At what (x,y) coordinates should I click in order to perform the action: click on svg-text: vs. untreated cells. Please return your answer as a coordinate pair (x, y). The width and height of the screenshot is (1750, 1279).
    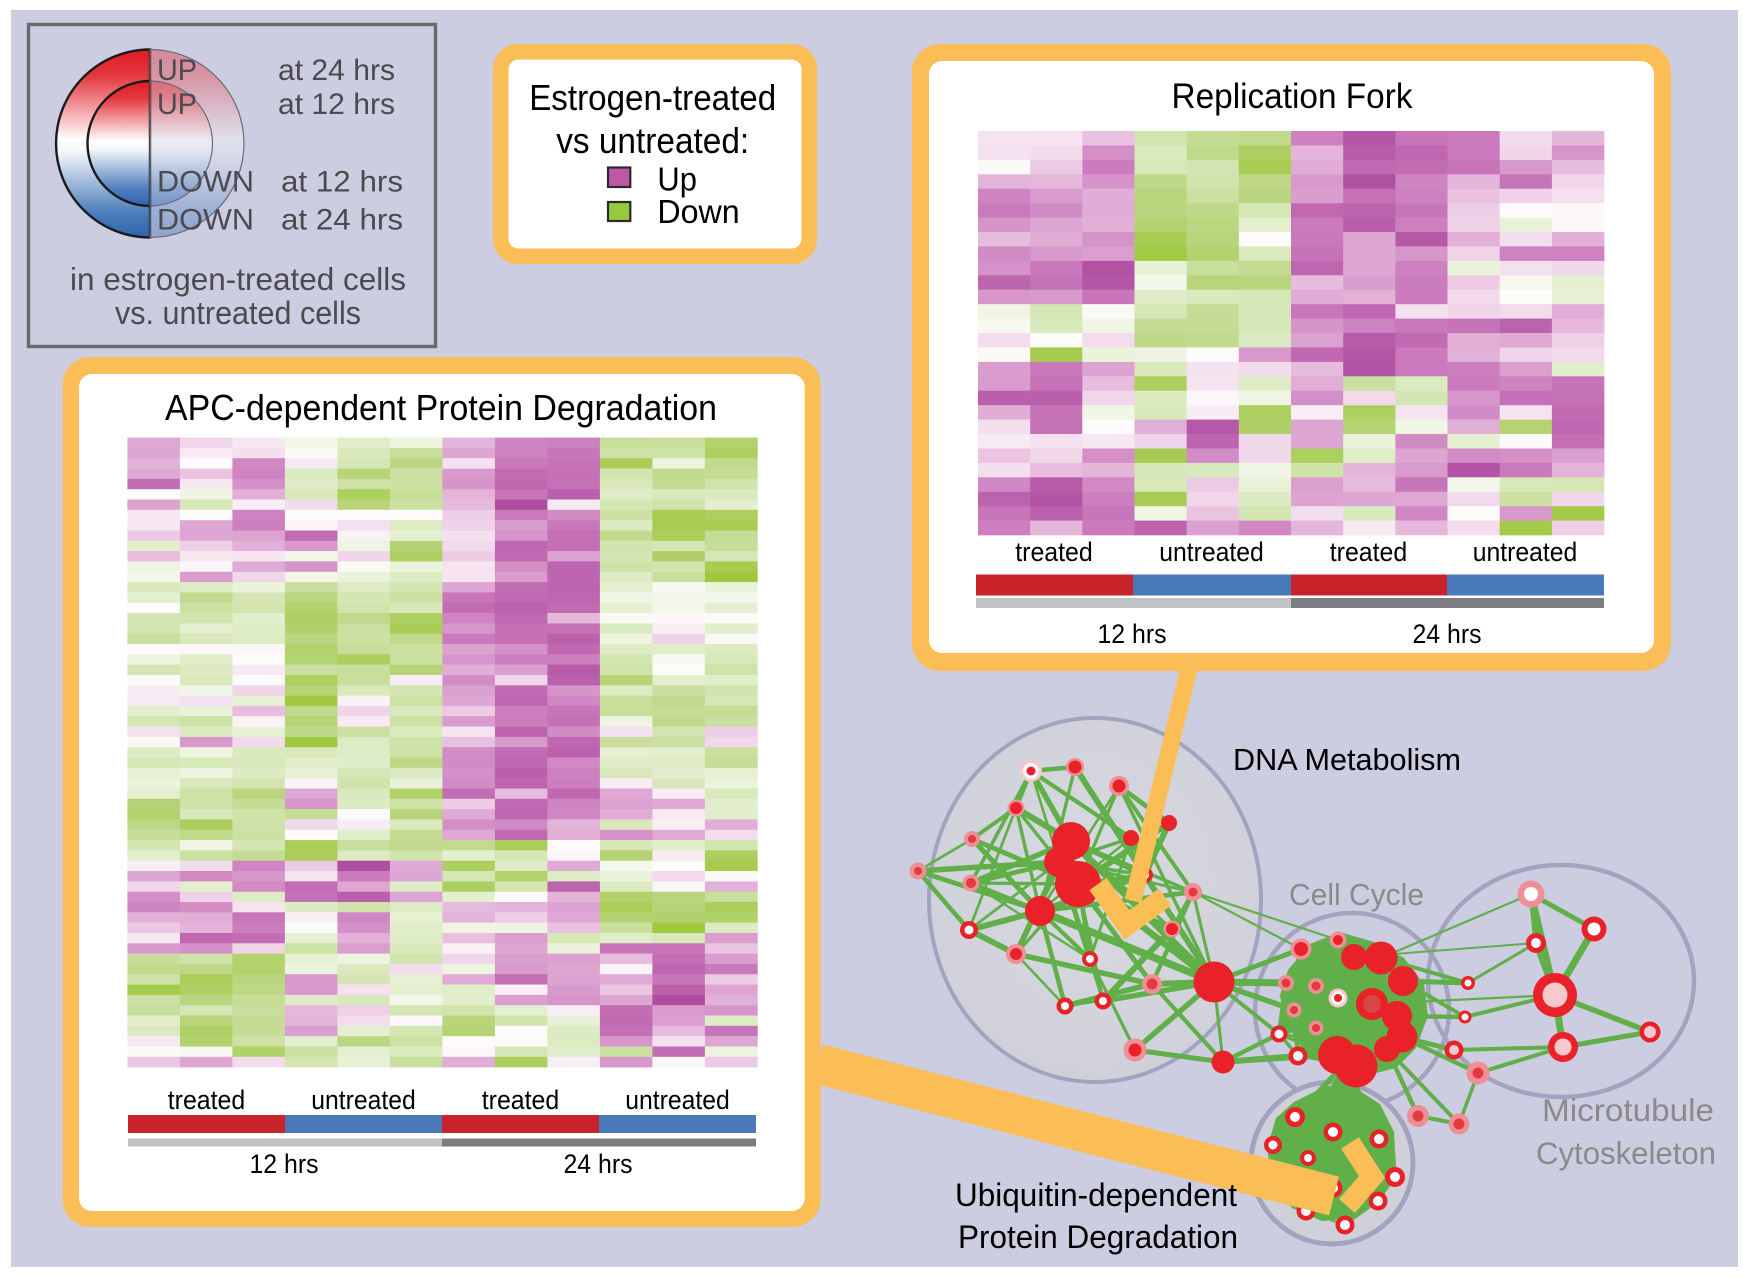
    Looking at the image, I should click on (238, 313).